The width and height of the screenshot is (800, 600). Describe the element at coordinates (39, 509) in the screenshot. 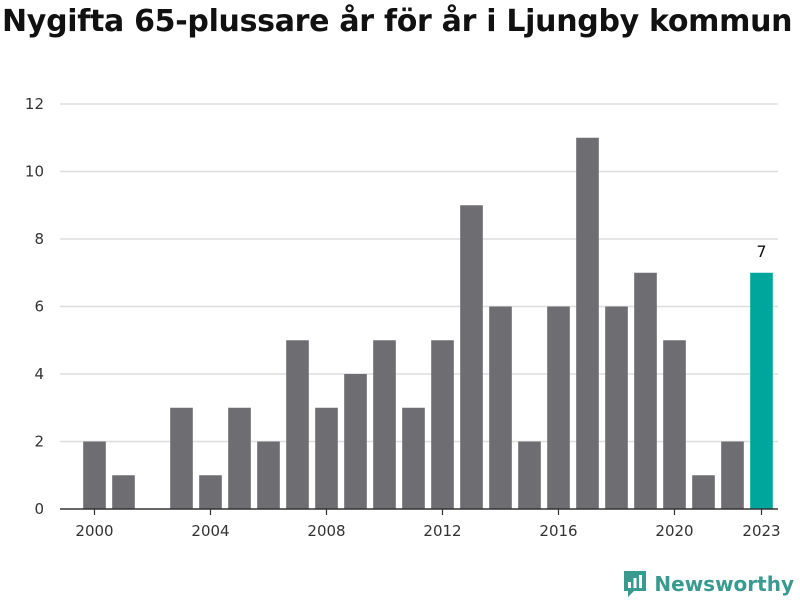

I see `y-tick-label: 0` at that location.